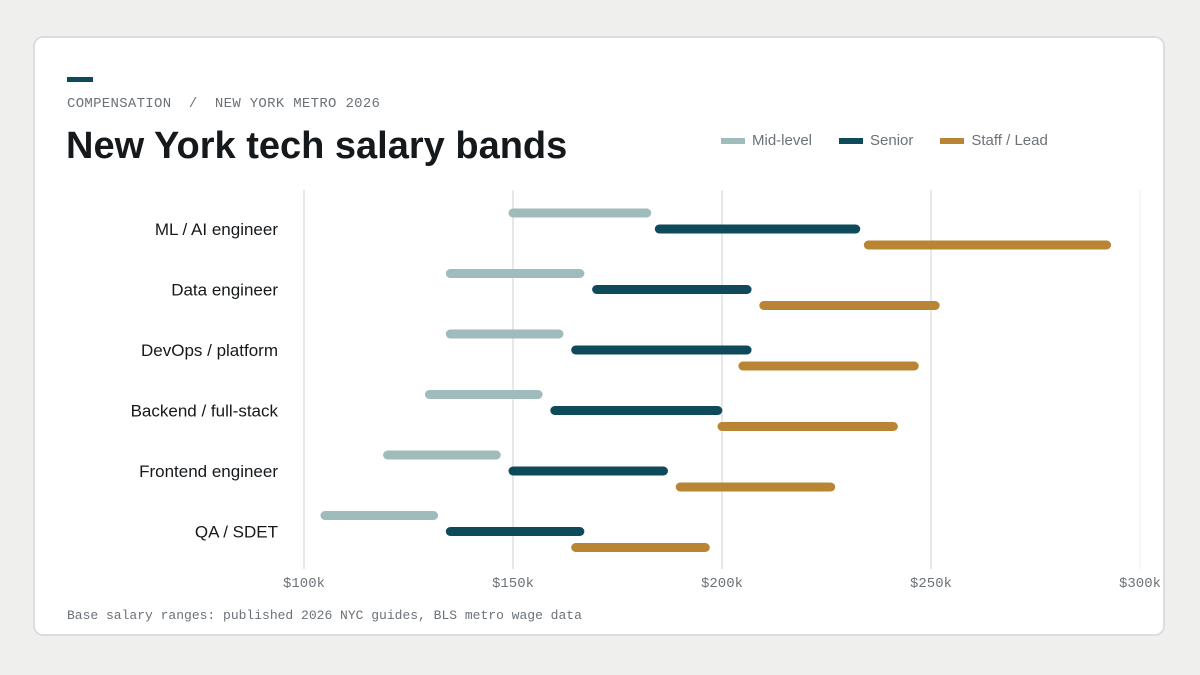 Image resolution: width=1200 pixels, height=675 pixels. What do you see at coordinates (208, 471) in the screenshot?
I see `category-label: Frontend engineer` at bounding box center [208, 471].